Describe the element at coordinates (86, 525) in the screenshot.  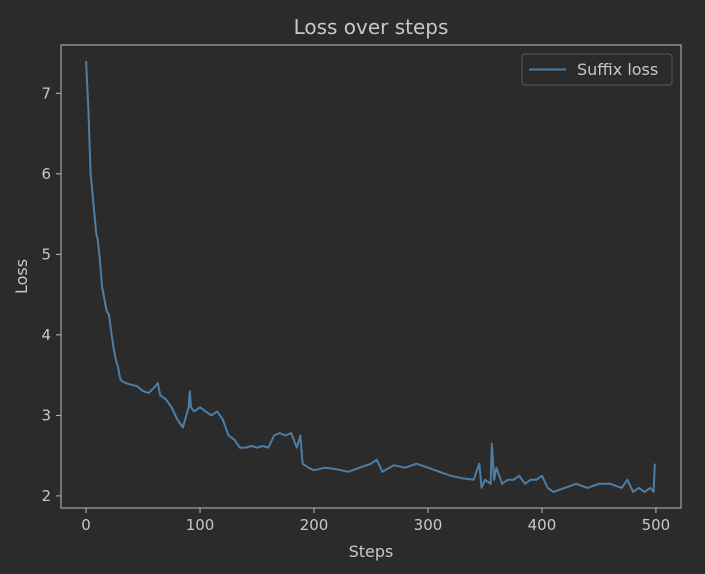
I see `x-tick-label: 0` at that location.